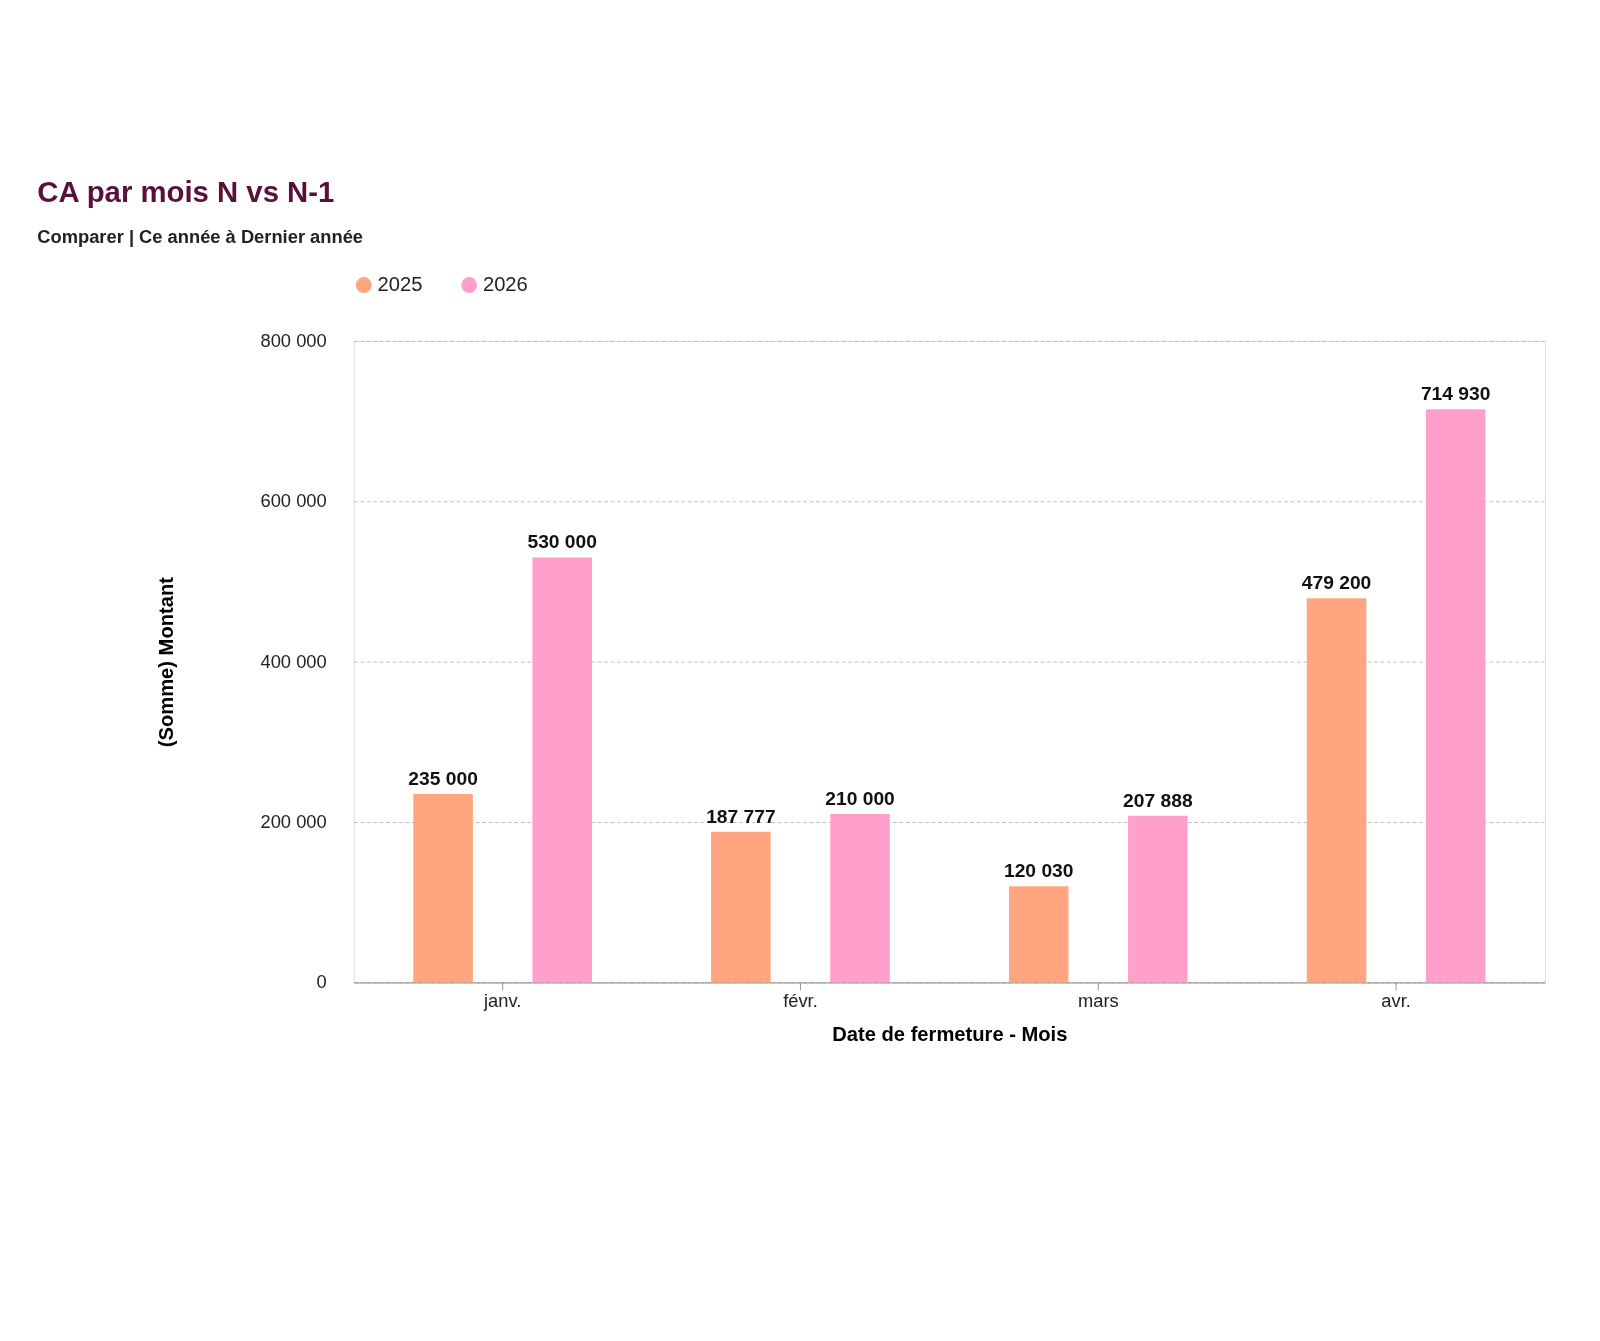 Image resolution: width=1600 pixels, height=1341 pixels. I want to click on data-label: 235 000, so click(443, 778).